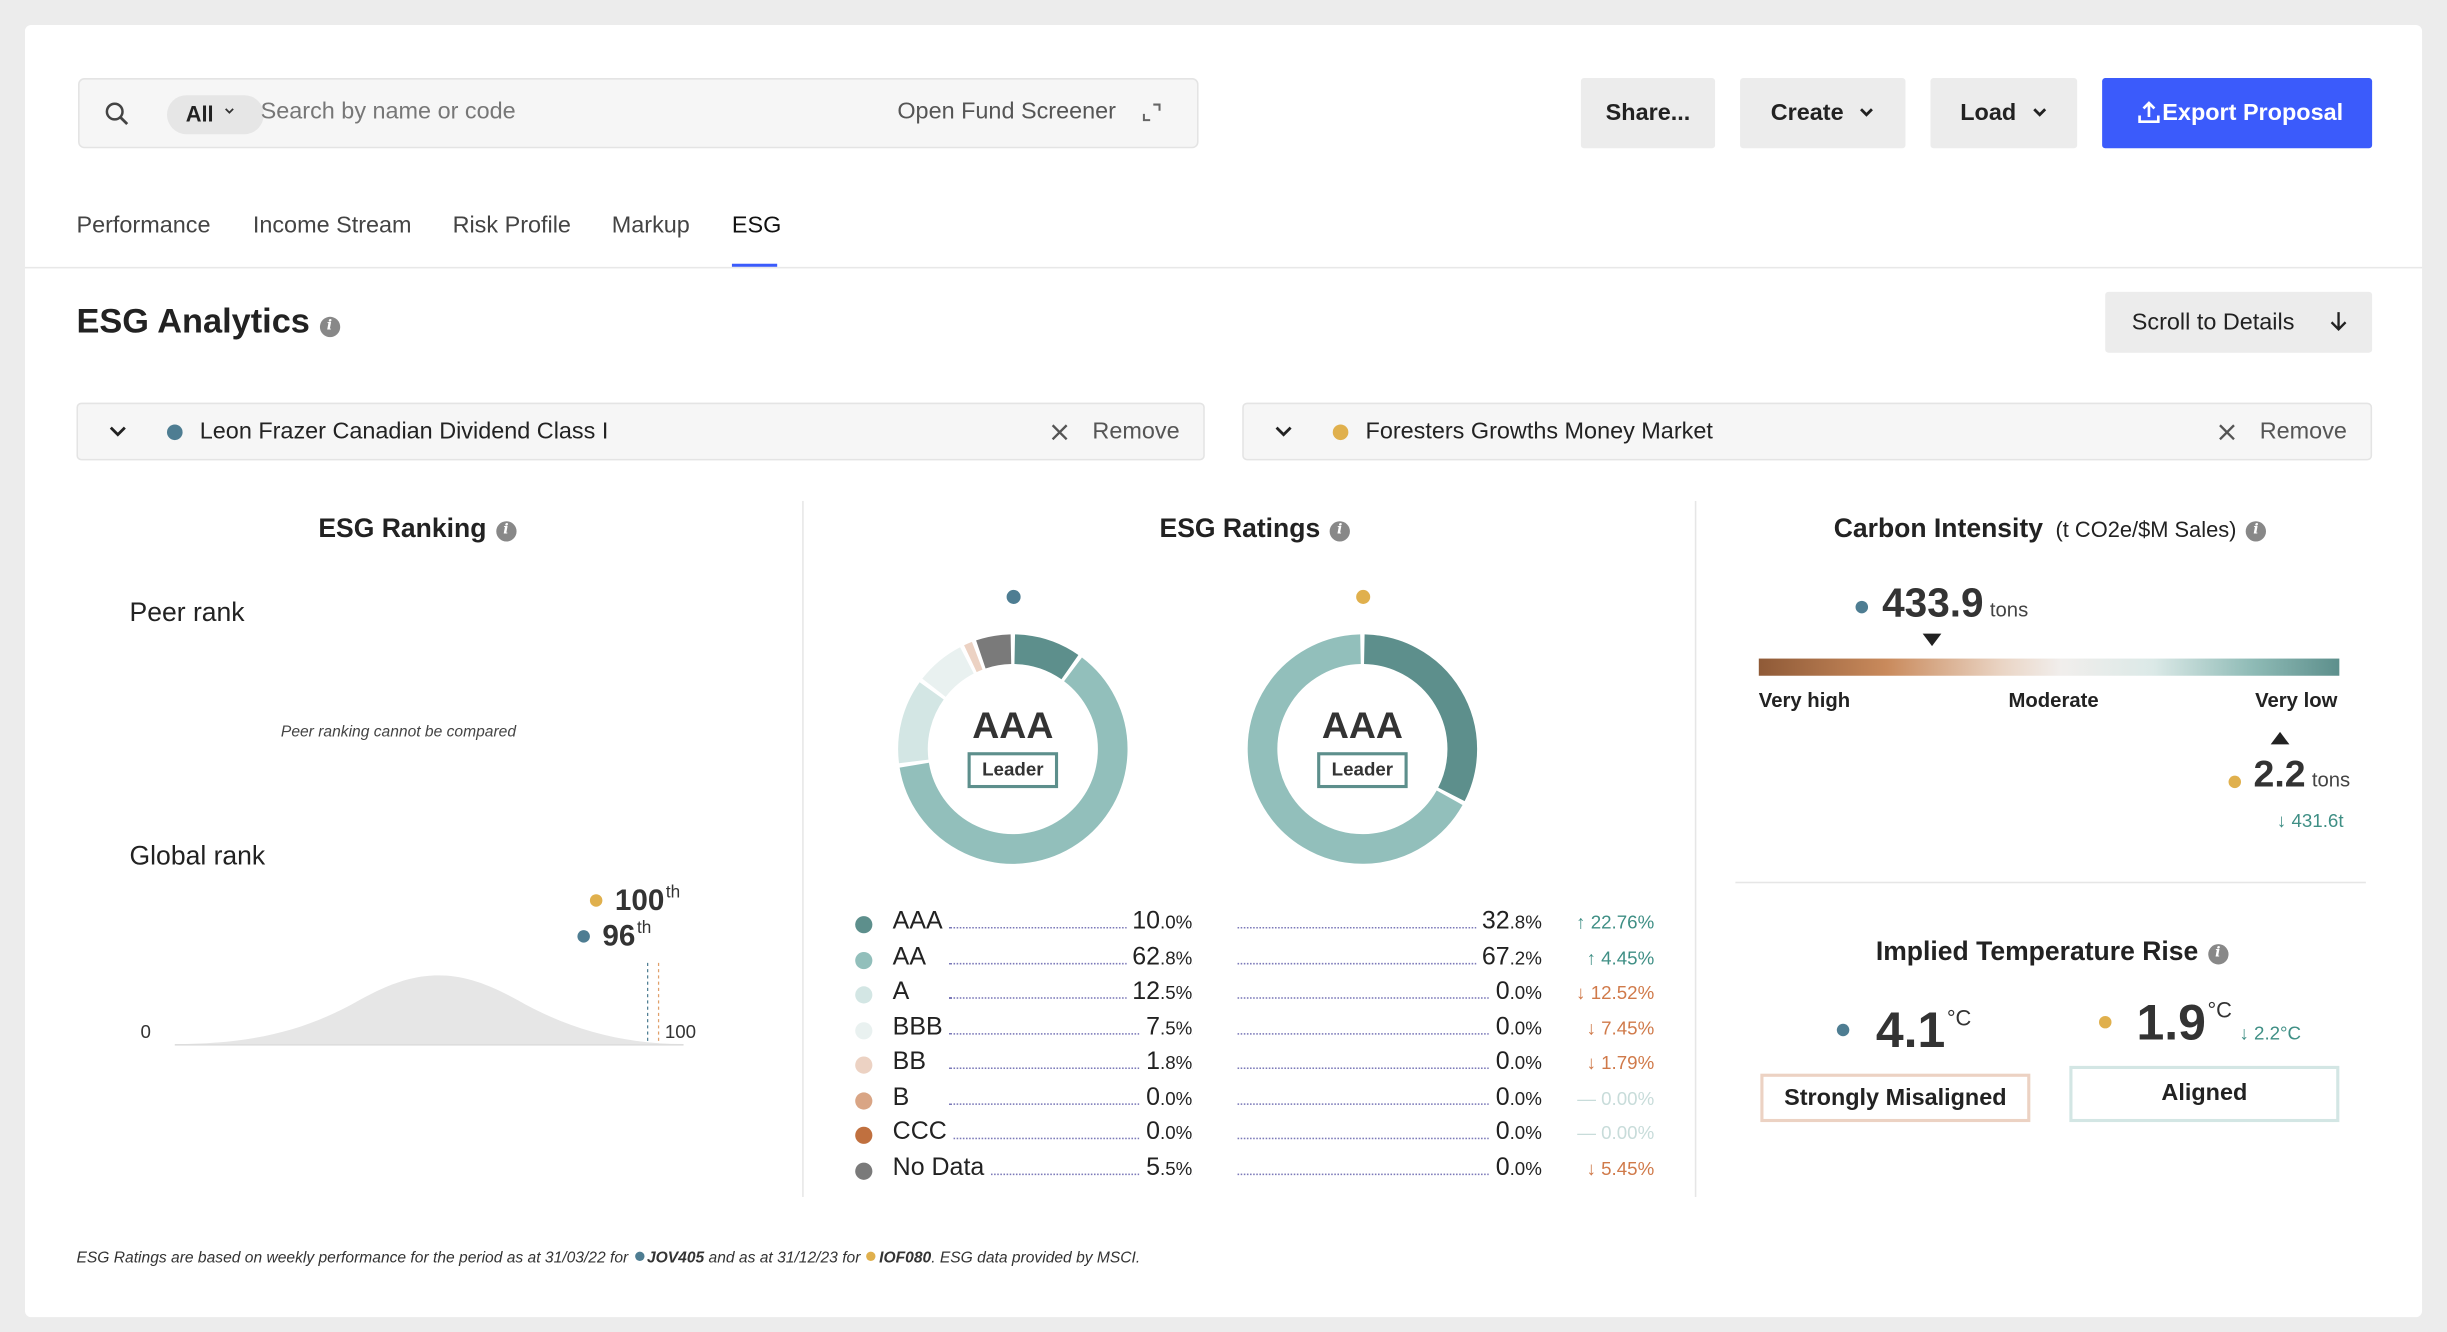  Describe the element at coordinates (921, 723) in the screenshot. I see `donut-slice-a` at that location.